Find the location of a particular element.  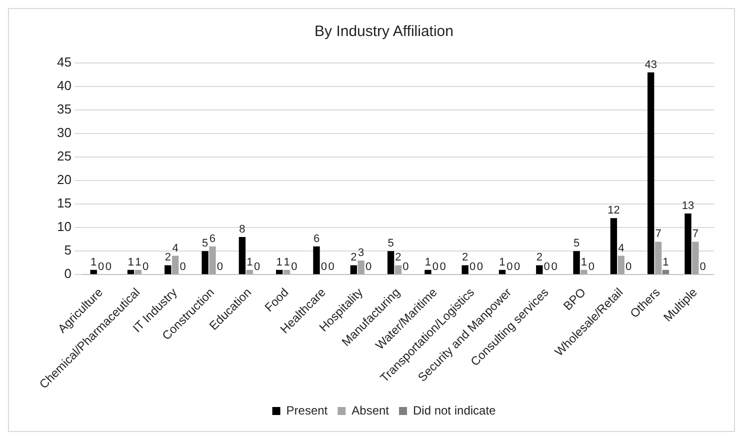

data-label: 8 is located at coordinates (242, 230).